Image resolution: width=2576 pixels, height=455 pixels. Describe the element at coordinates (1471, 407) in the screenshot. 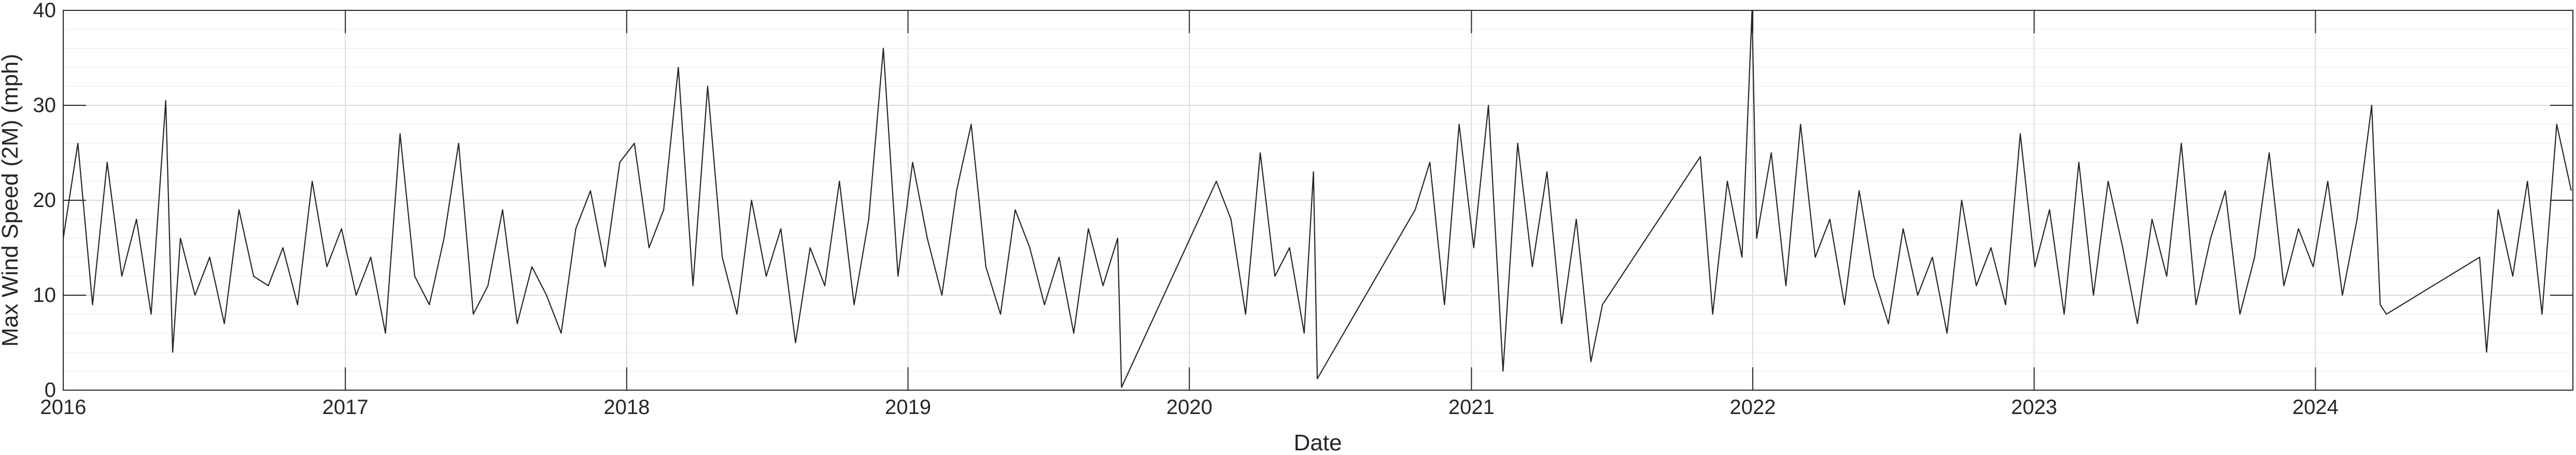

I see `x-tick-label: 2021` at that location.